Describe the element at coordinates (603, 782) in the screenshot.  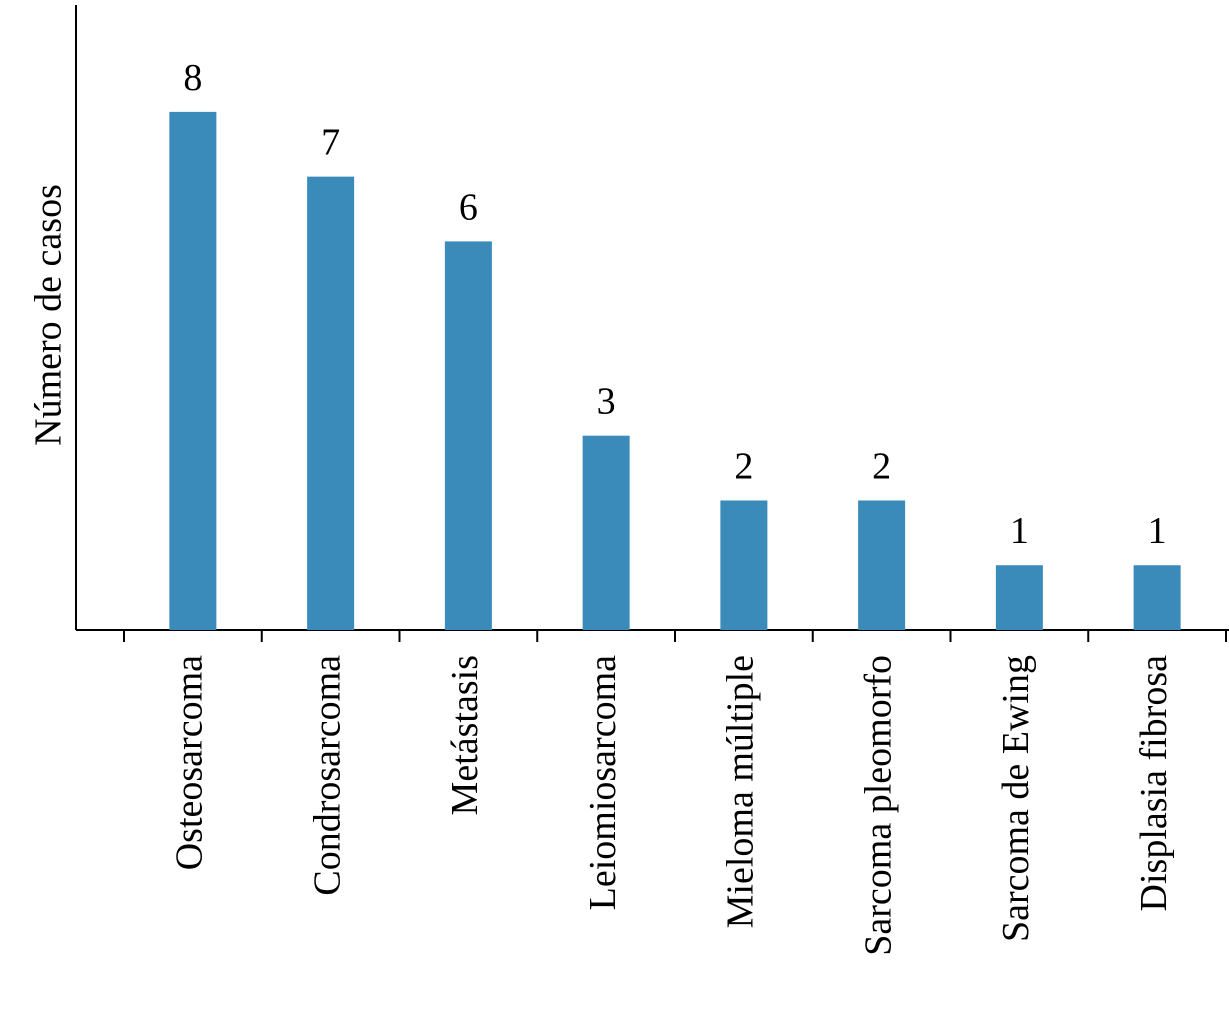
I see `x-tick-label: Leiomiosarcoma` at that location.